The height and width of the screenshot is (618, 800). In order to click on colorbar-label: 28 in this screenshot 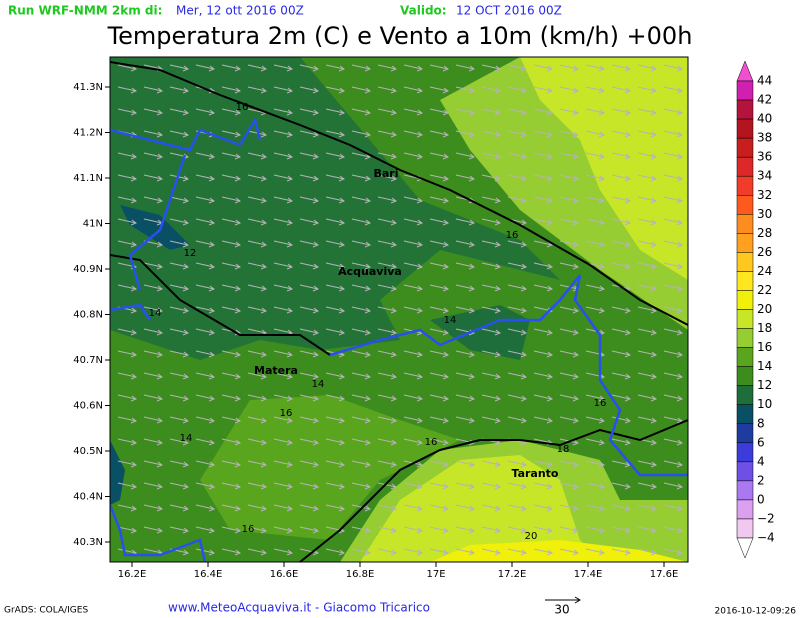, I will do `click(764, 233)`.